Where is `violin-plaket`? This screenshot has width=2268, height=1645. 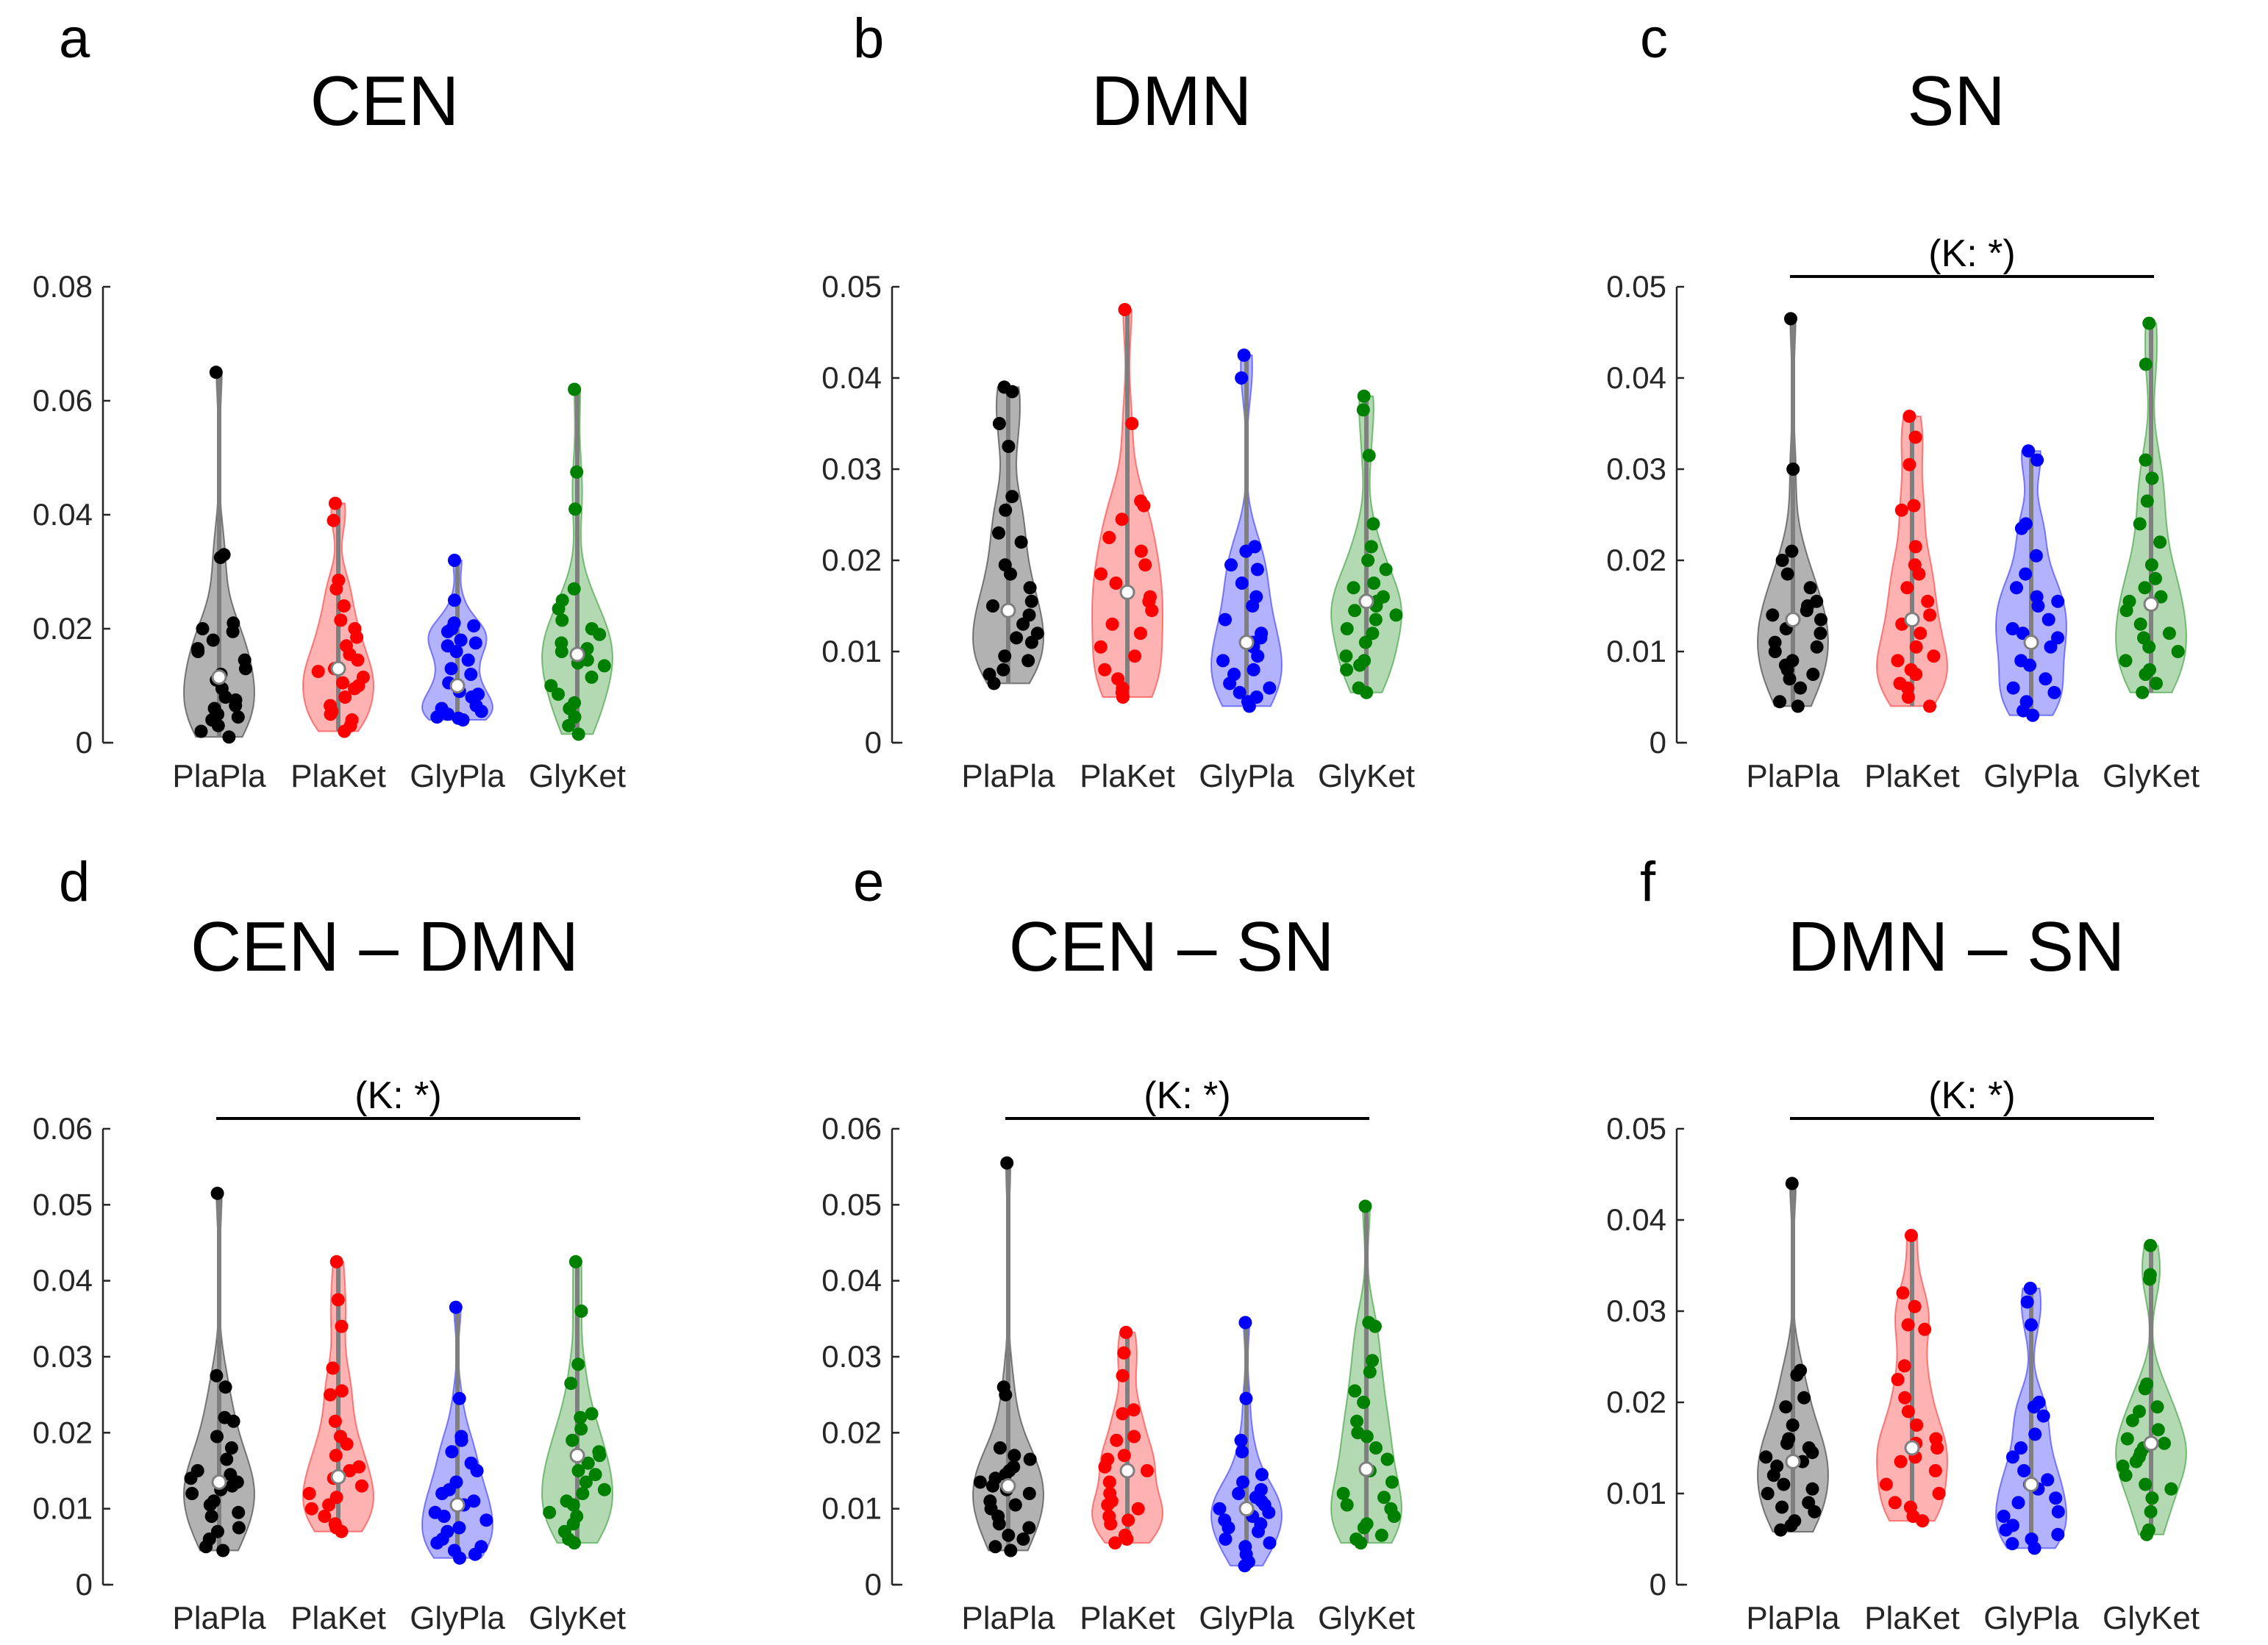
violin-plaket is located at coordinates (1127, 1437).